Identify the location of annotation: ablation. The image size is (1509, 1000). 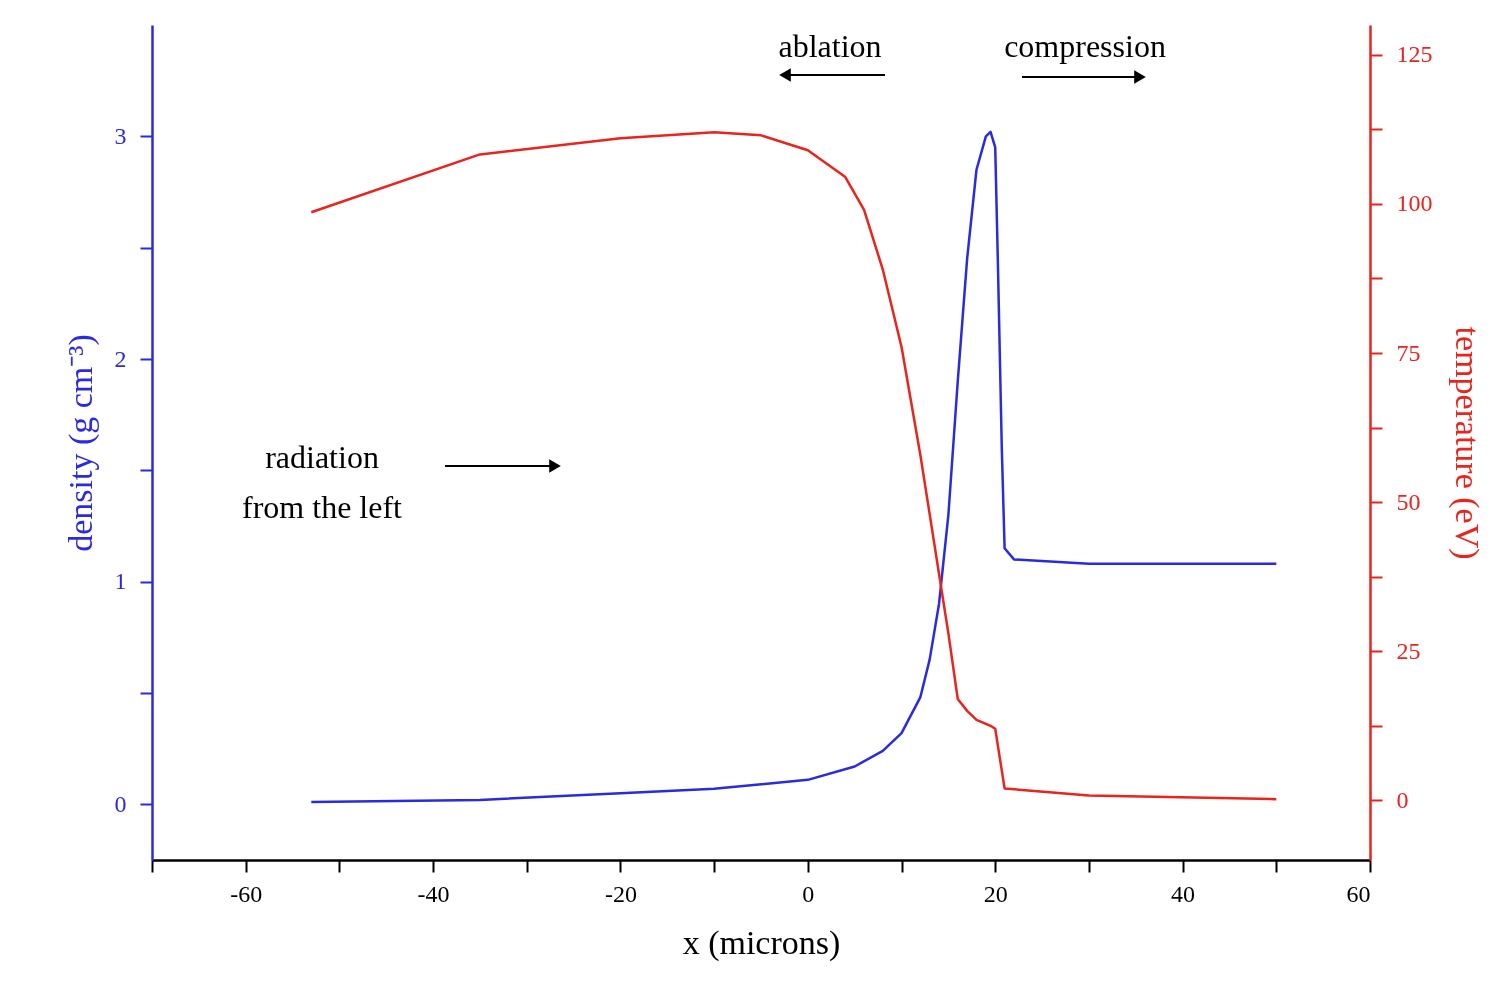
(830, 46).